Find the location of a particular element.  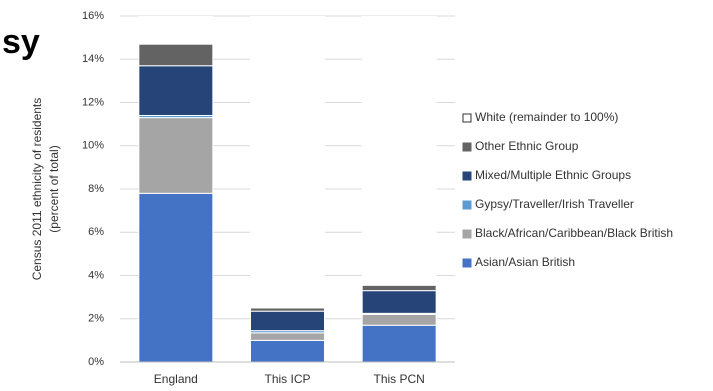

legend-label: Other Ethnic Group is located at coordinates (527, 146).